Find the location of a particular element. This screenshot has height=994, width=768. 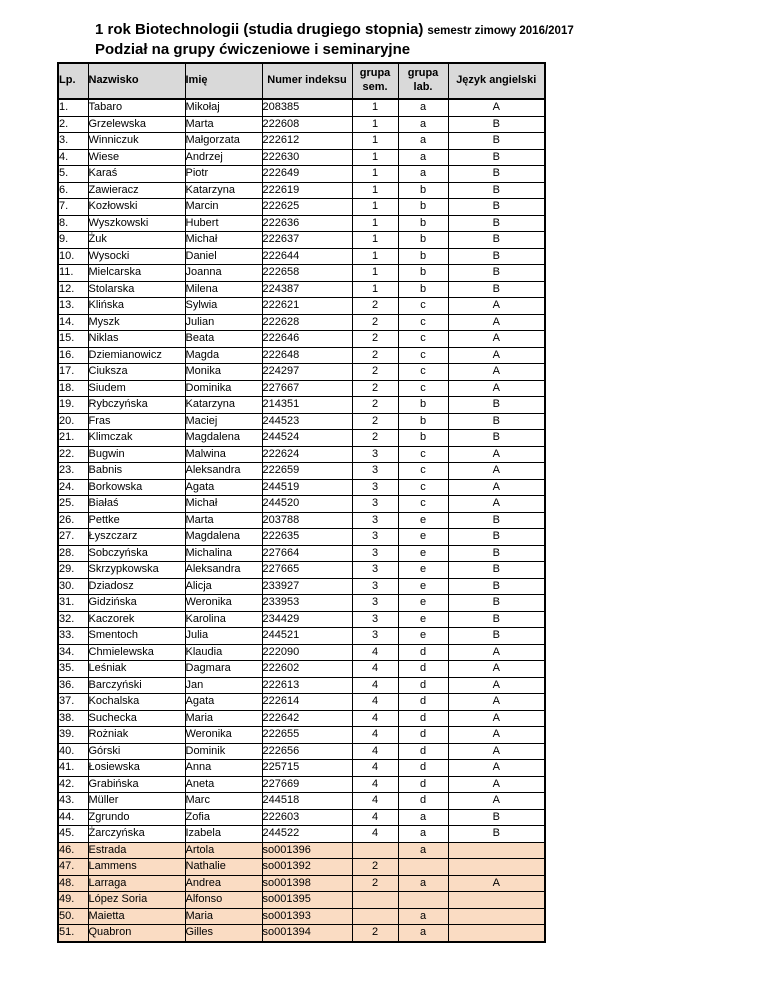

cell-lp: 47. is located at coordinates (73, 867).